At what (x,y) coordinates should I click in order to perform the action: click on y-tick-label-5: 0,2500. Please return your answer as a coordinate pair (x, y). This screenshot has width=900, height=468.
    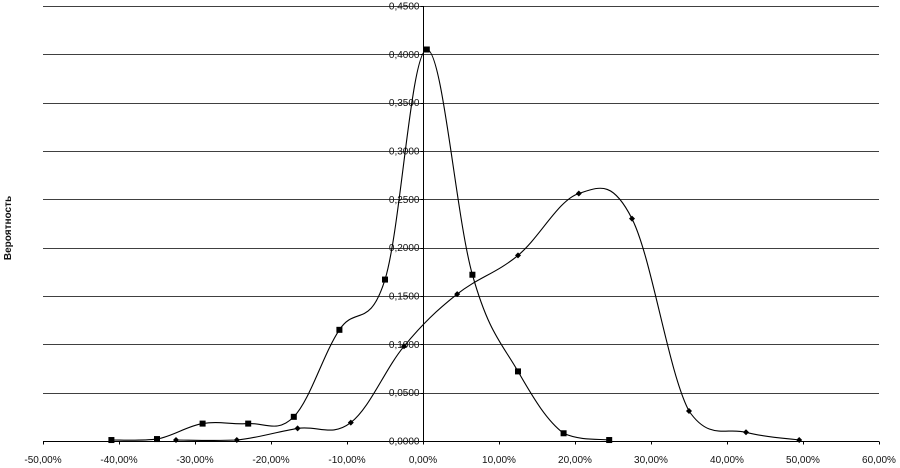
    Looking at the image, I should click on (404, 200).